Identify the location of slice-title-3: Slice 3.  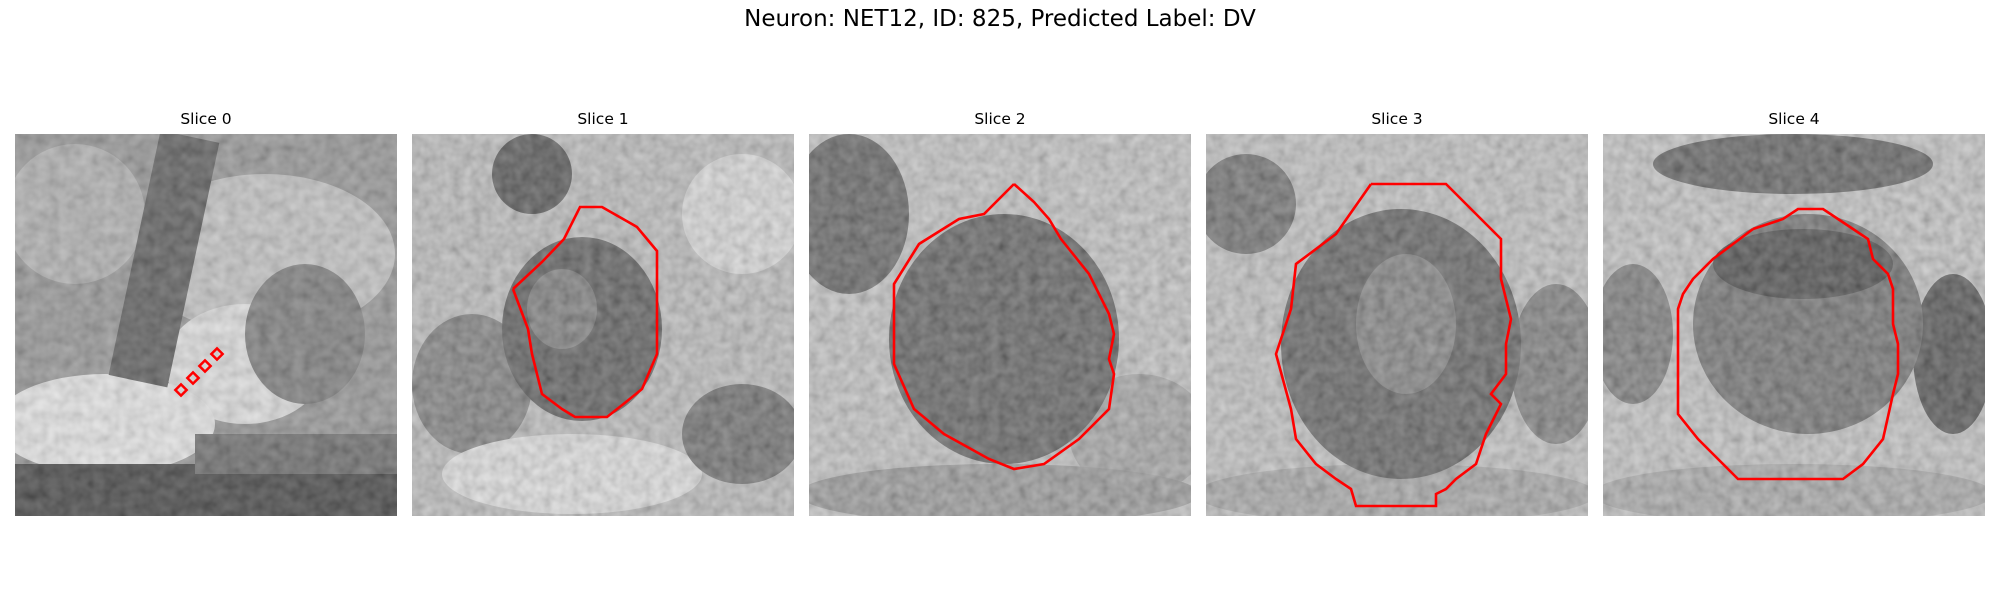
(1397, 119).